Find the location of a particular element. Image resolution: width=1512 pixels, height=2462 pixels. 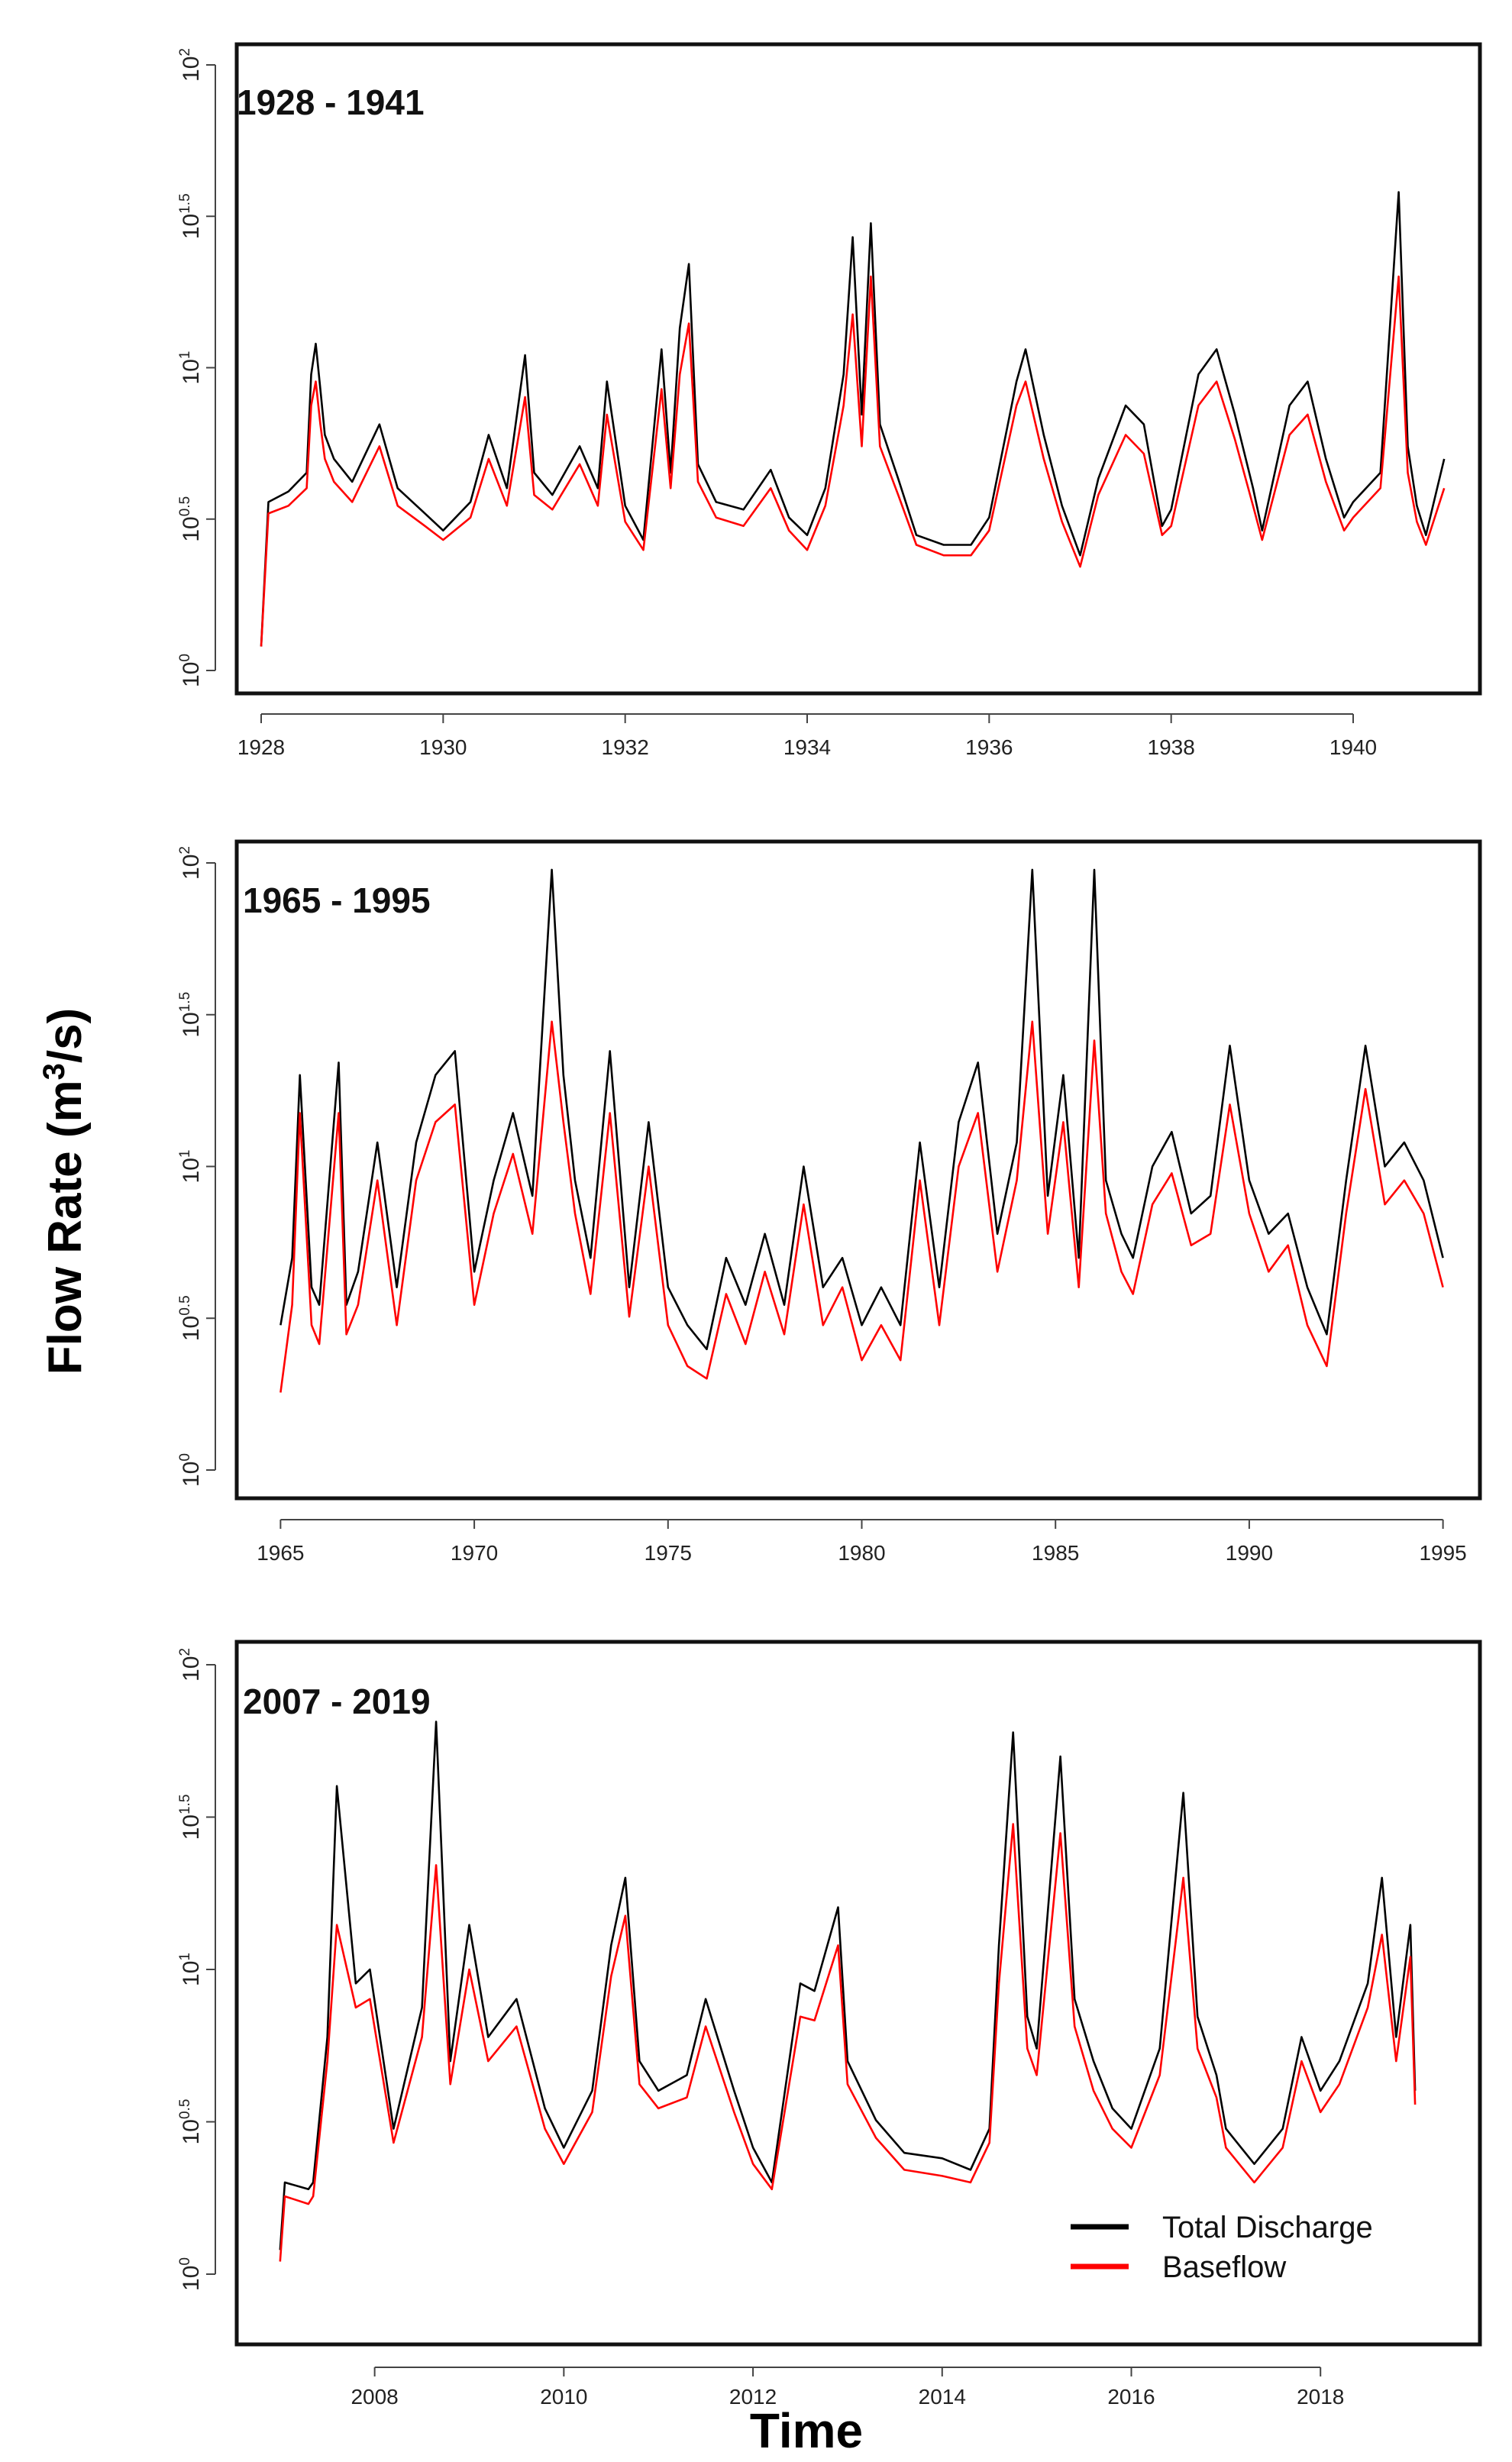

x-axis: 1965 1970 1975 1980 1985 1990 1995 is located at coordinates (862, 1542).